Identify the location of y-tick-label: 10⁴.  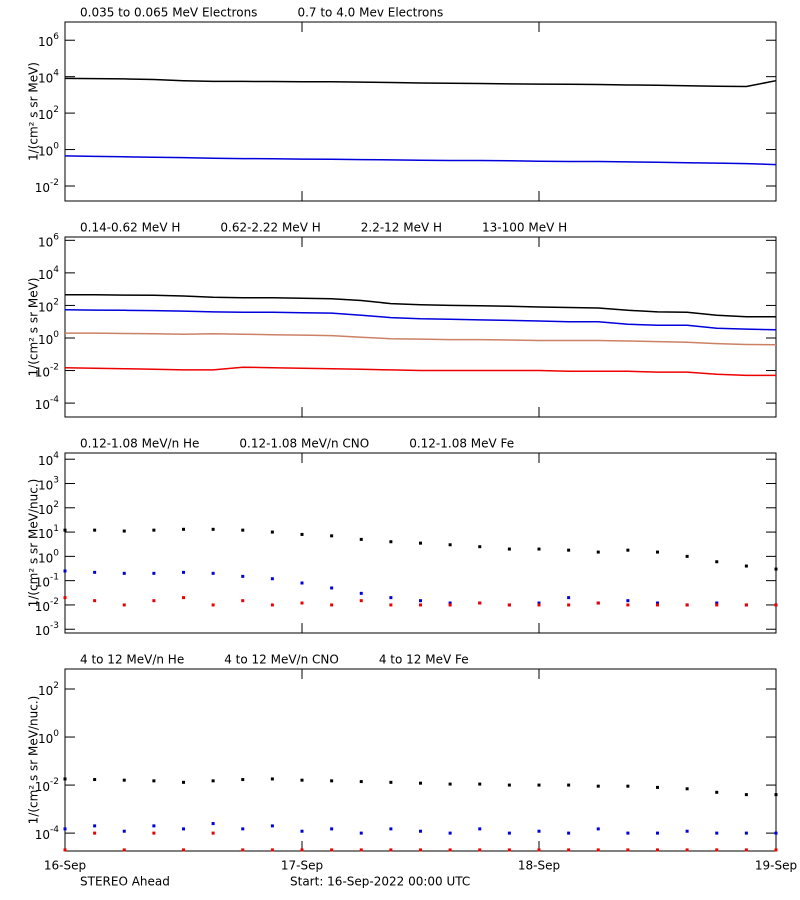
(48, 459).